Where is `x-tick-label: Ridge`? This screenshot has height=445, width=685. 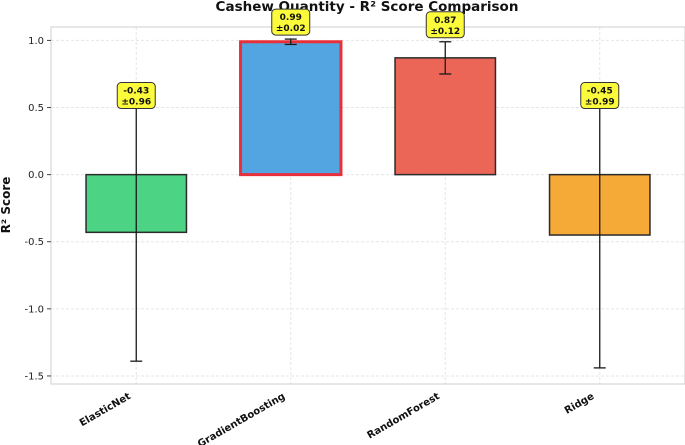
x-tick-label: Ridge is located at coordinates (580, 404).